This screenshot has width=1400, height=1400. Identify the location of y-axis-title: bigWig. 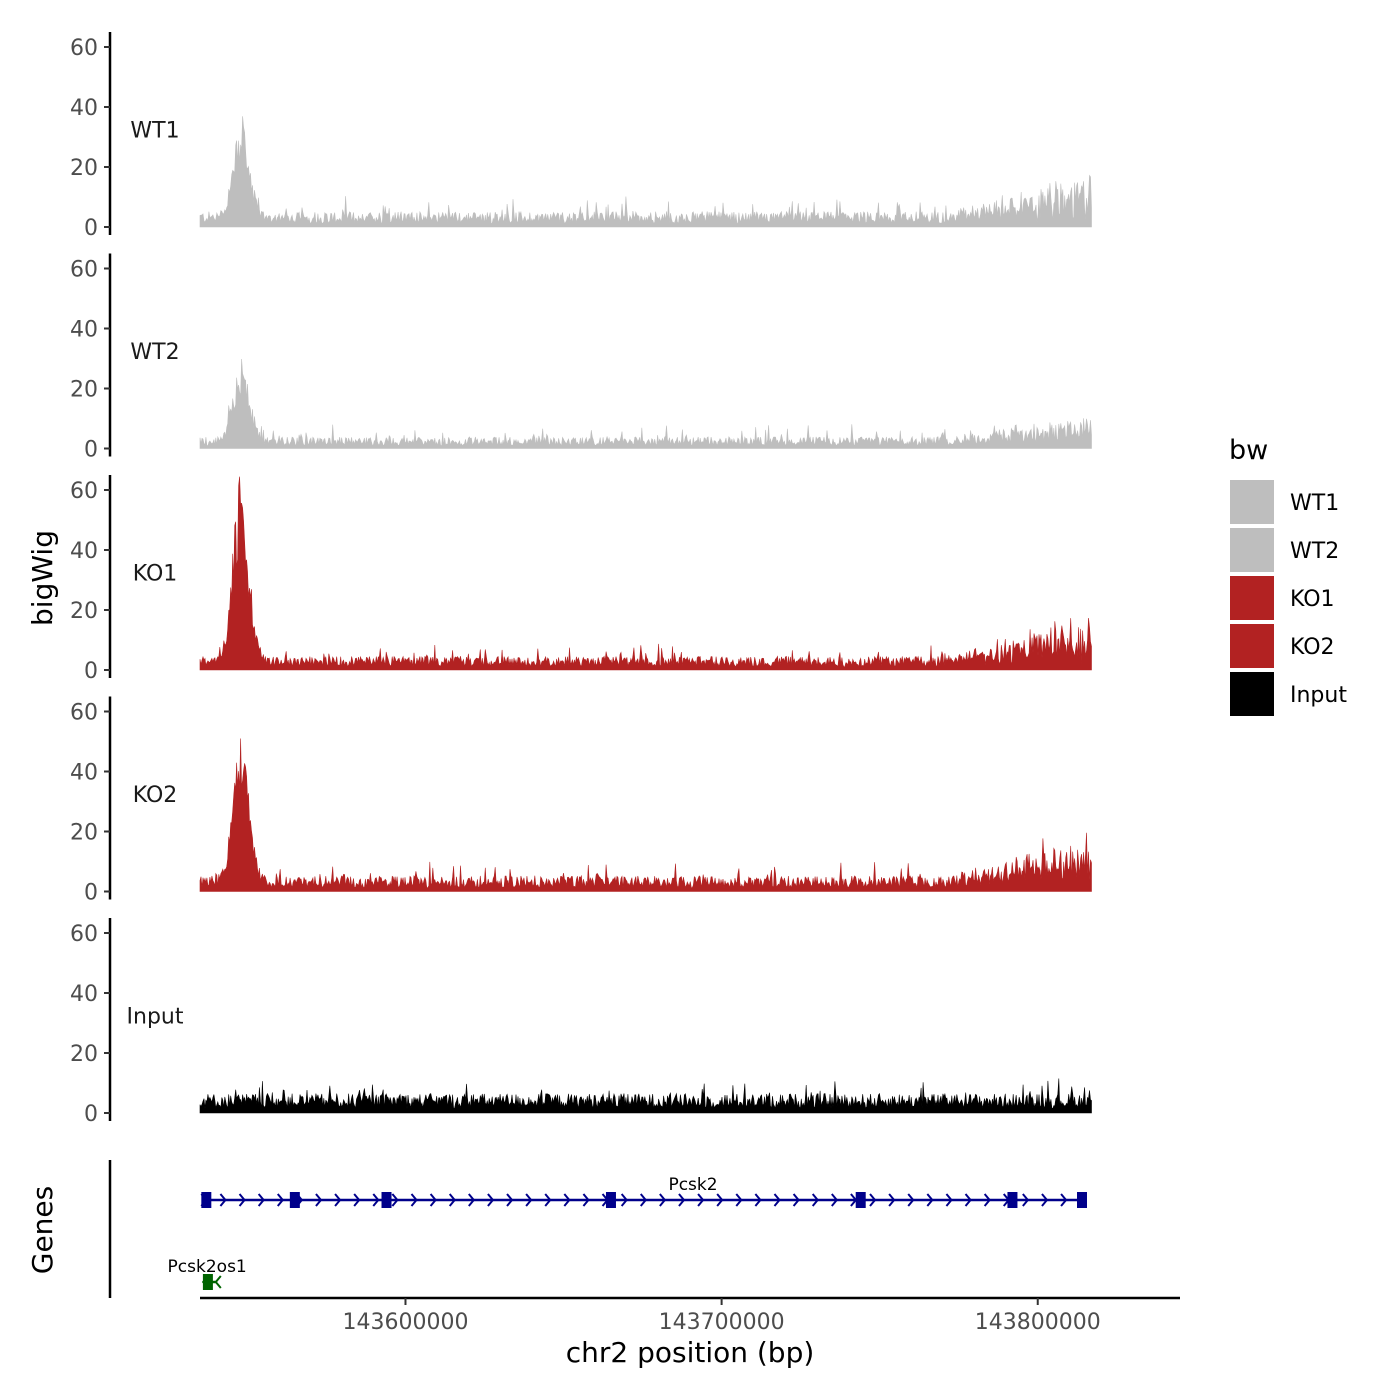
(42, 578).